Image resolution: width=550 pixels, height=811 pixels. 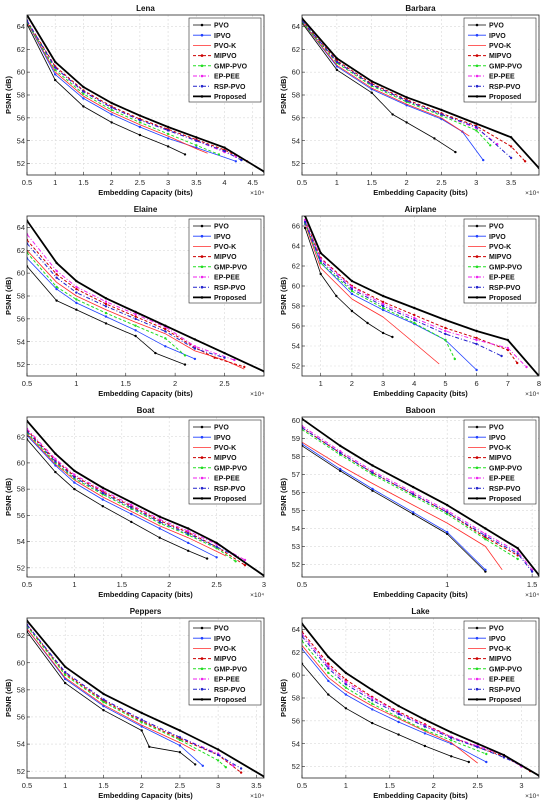 What do you see at coordinates (231, 669) in the screenshot?
I see `legend-label: GMP-PVO` at bounding box center [231, 669].